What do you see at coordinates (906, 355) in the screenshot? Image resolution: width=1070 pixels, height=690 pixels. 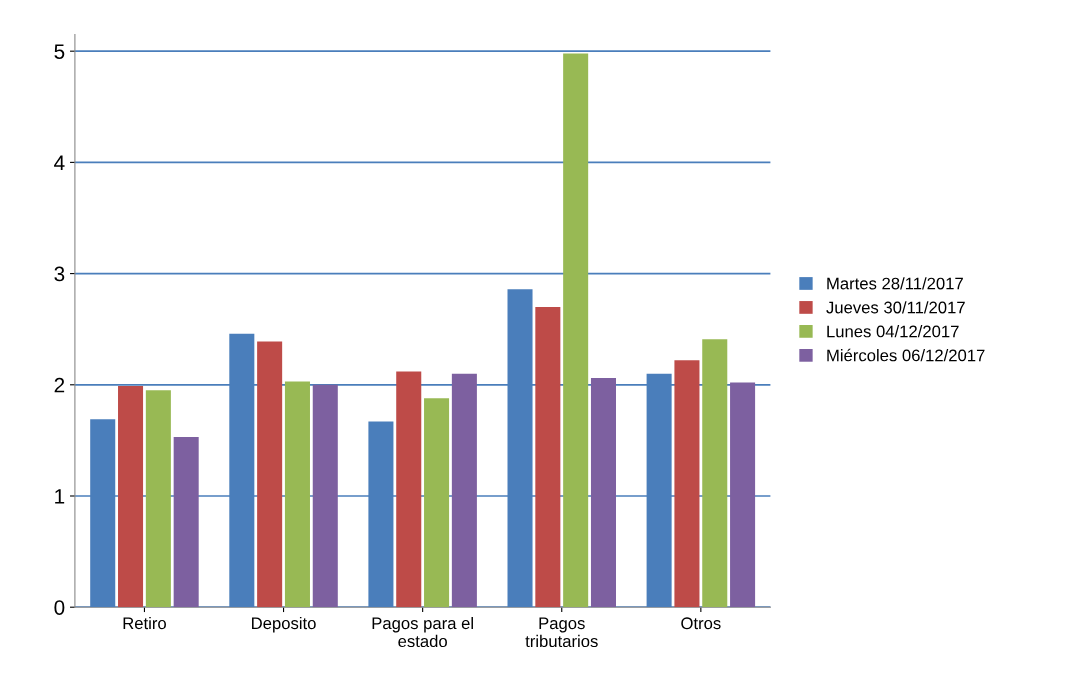 I see `legend-label: Miércoles 06/12/2017` at bounding box center [906, 355].